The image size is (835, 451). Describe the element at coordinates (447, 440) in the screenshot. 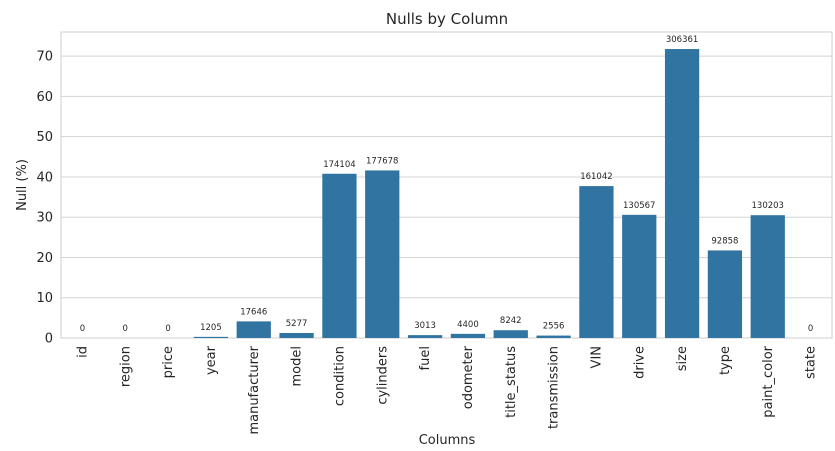

I see `x-axis-label: Columns` at that location.